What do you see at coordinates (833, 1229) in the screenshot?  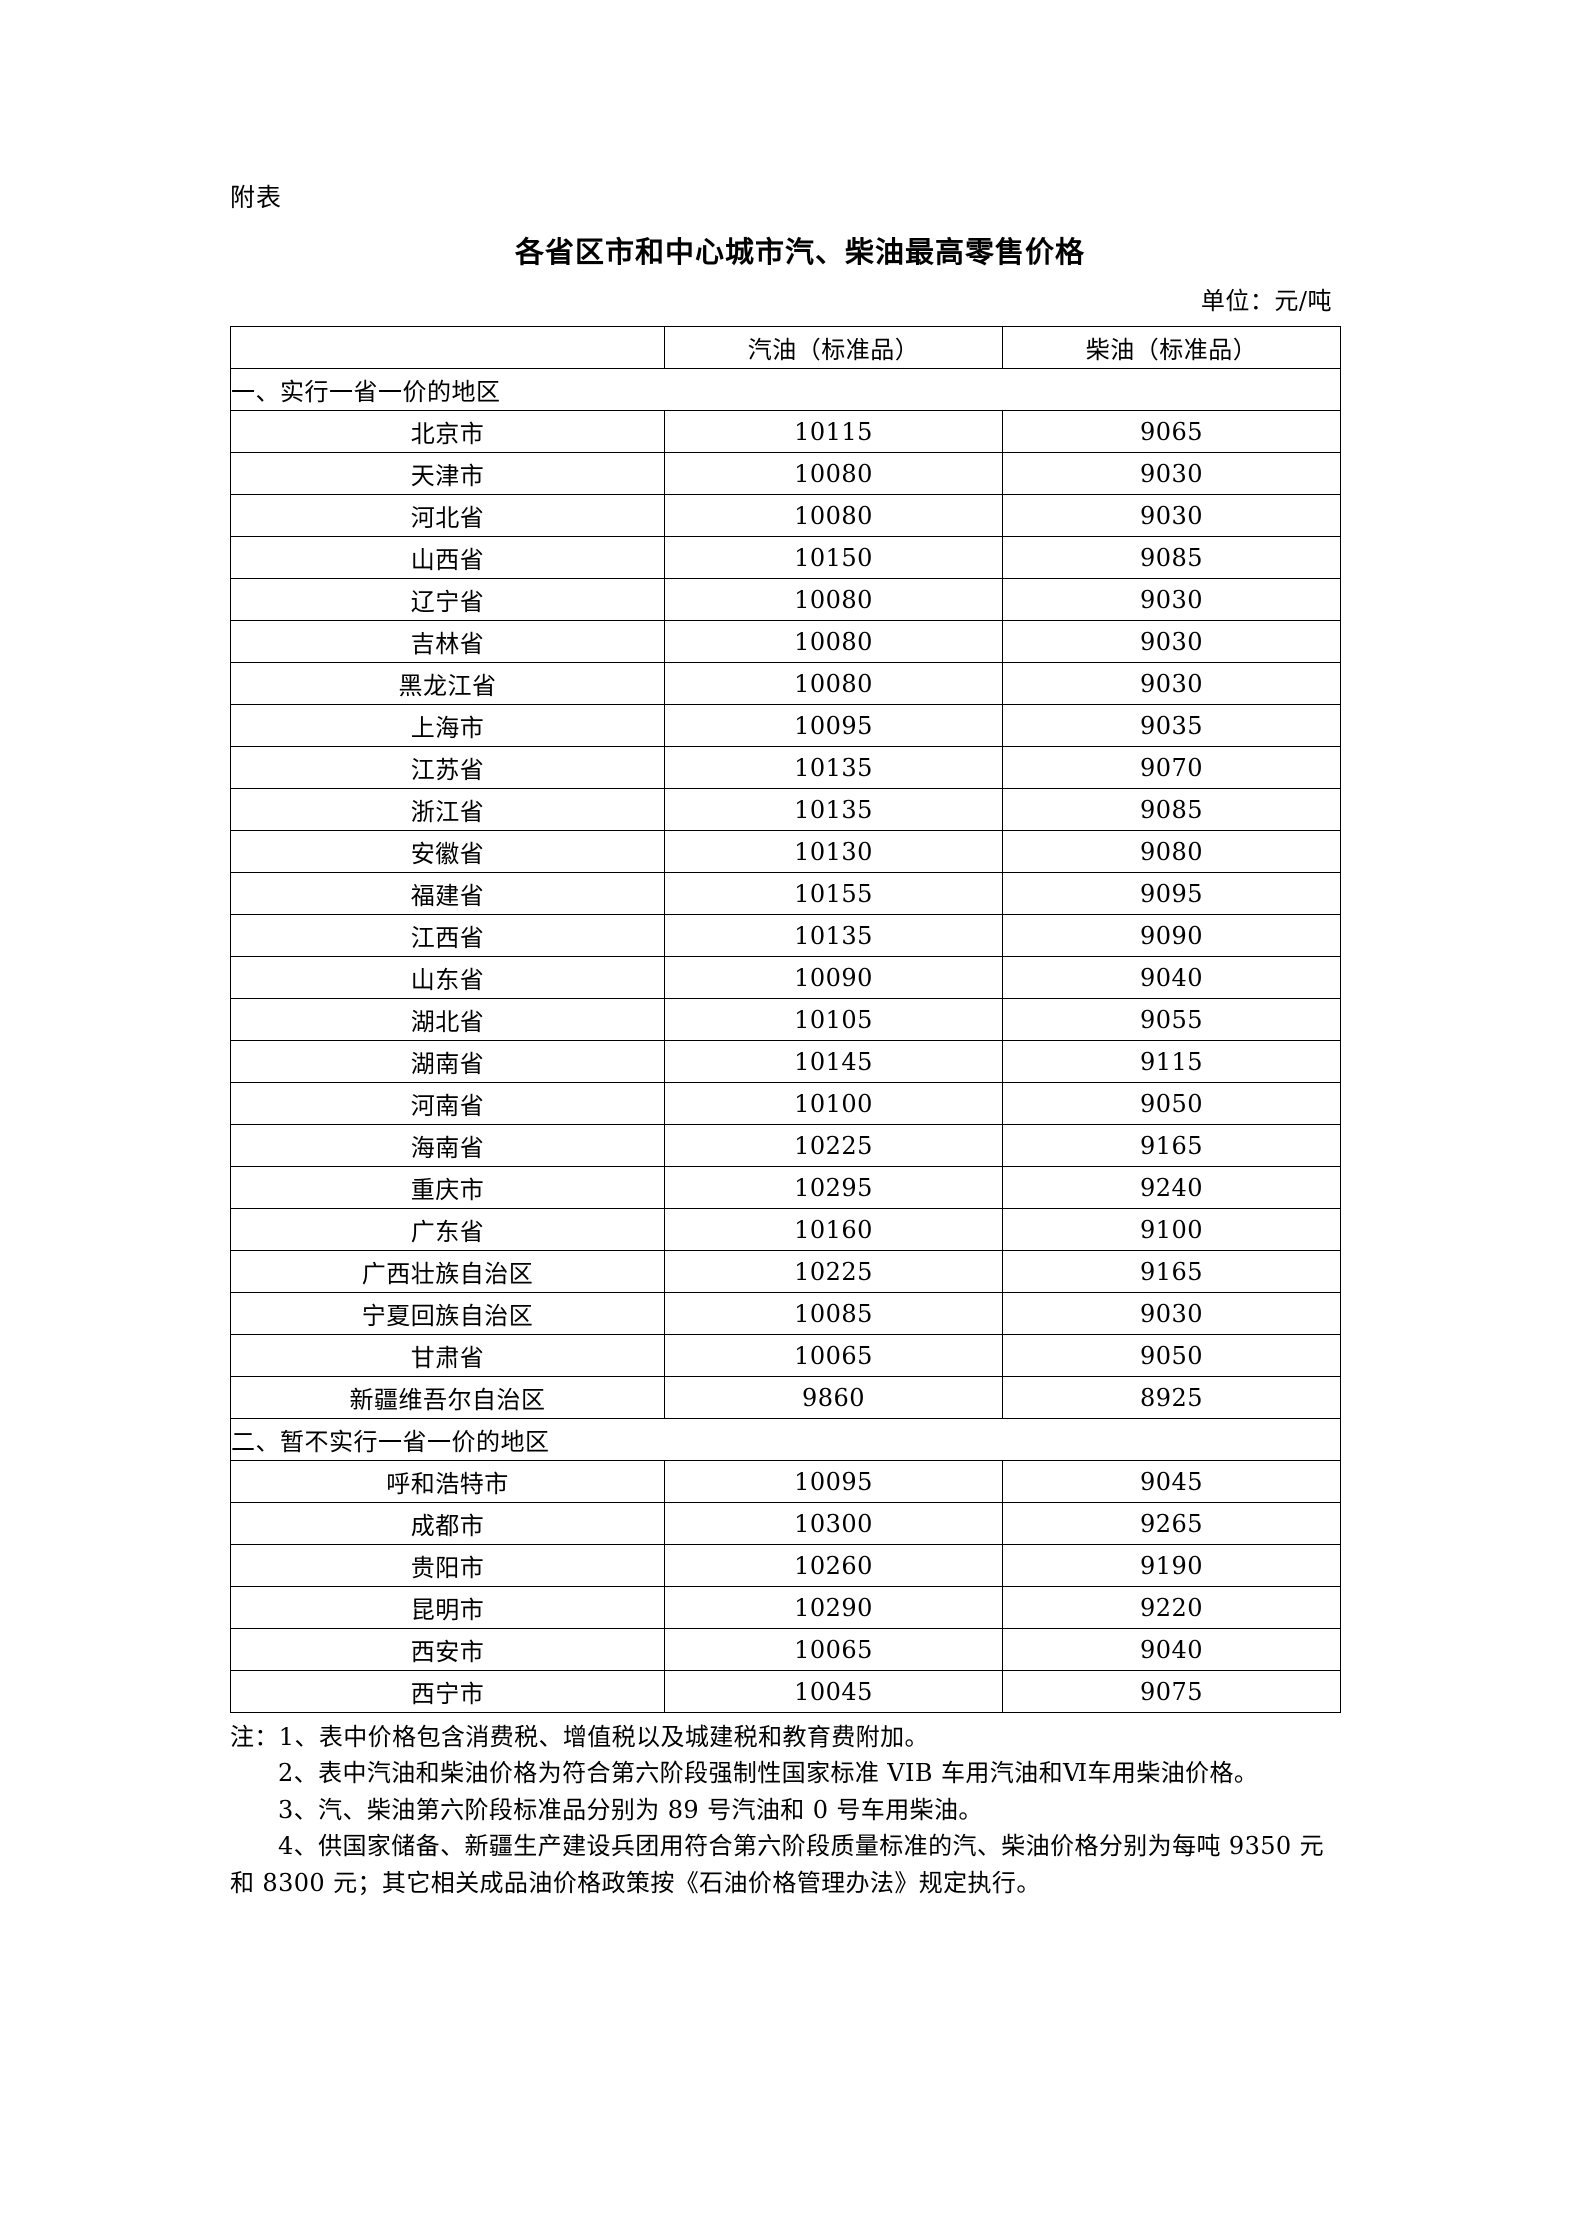 I see `gasoline-price-cell: 10160` at bounding box center [833, 1229].